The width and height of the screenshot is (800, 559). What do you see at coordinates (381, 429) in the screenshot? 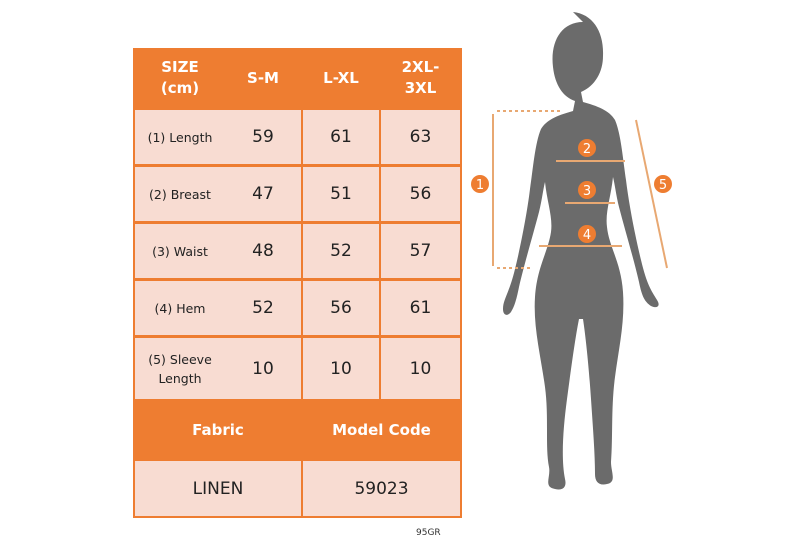
I see `model-code-header: Model Code` at bounding box center [381, 429].